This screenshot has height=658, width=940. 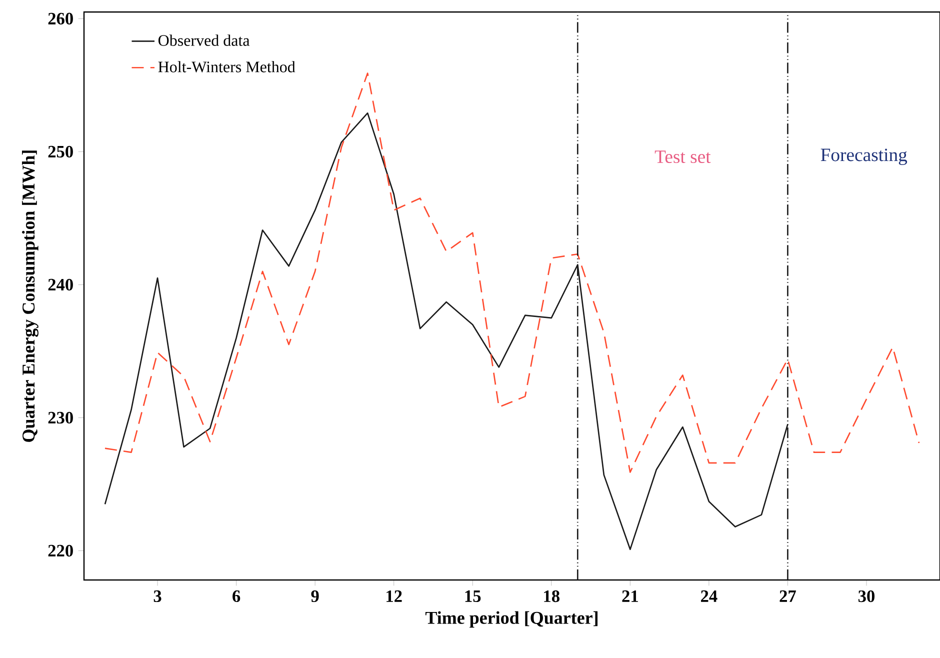 What do you see at coordinates (315, 596) in the screenshot?
I see `x-tick-label: 9` at bounding box center [315, 596].